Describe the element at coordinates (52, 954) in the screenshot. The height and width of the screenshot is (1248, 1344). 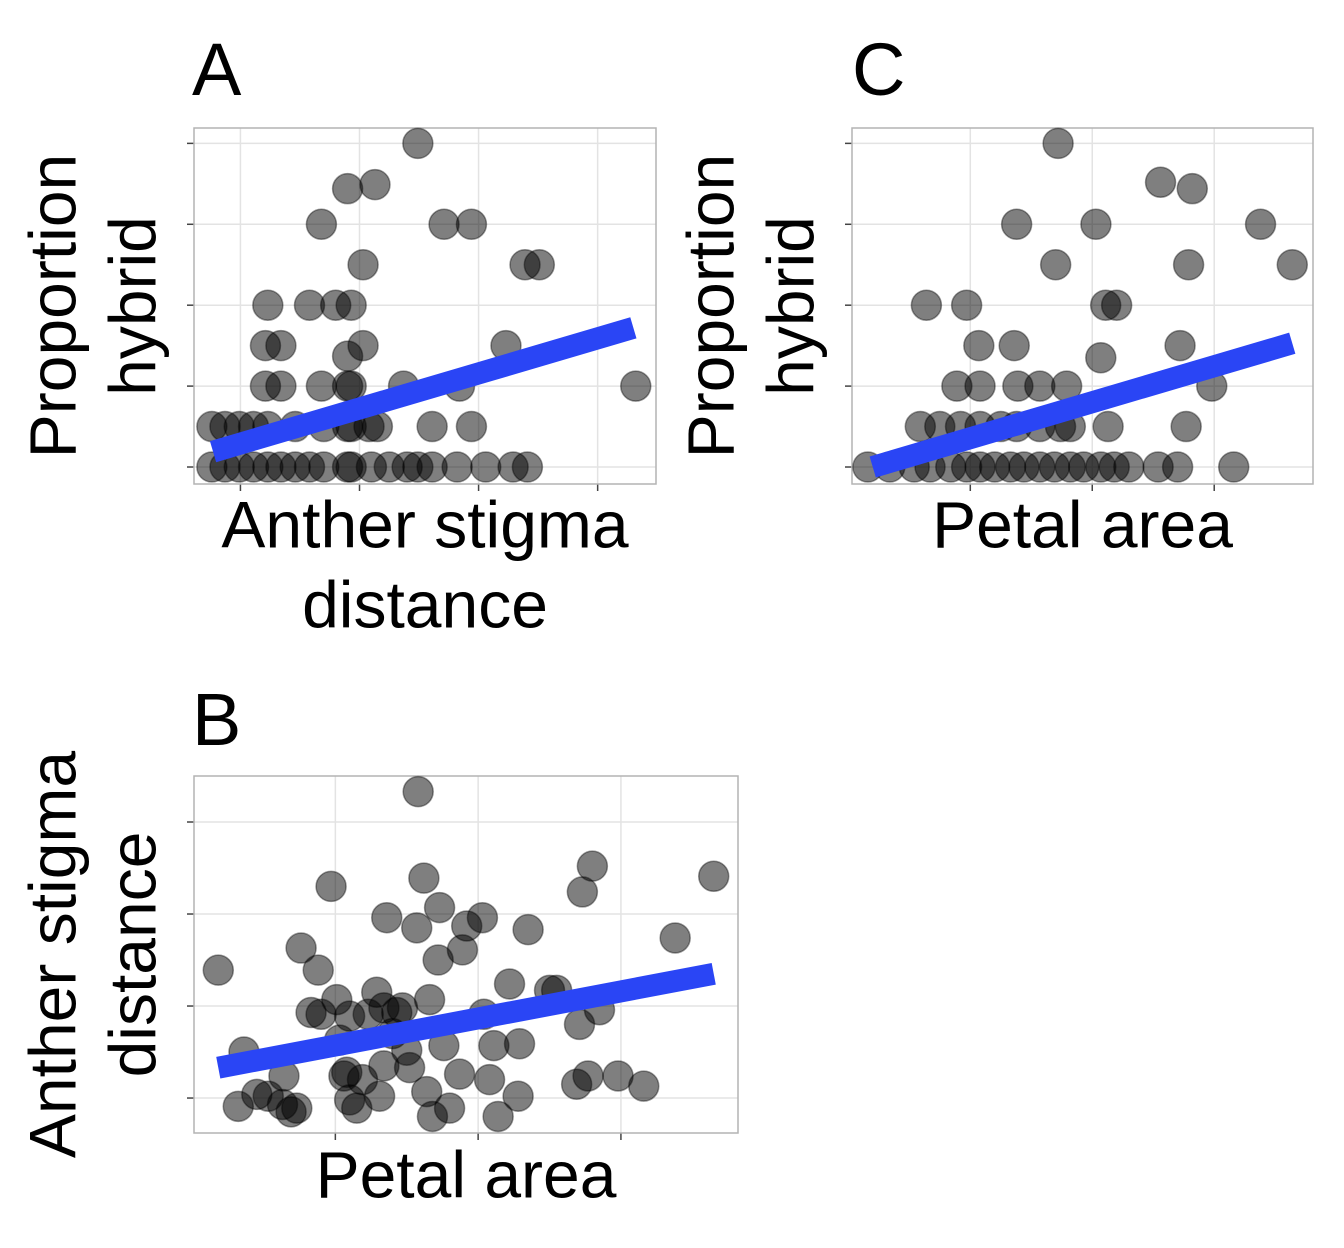
I see `y-axis-label: Anther stigma` at that location.